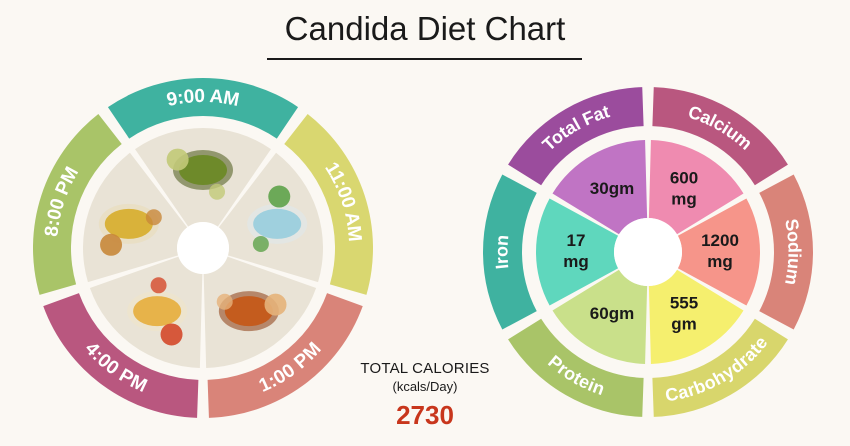 The width and height of the screenshot is (850, 446). I want to click on total-calories-value: 2730, so click(425, 415).